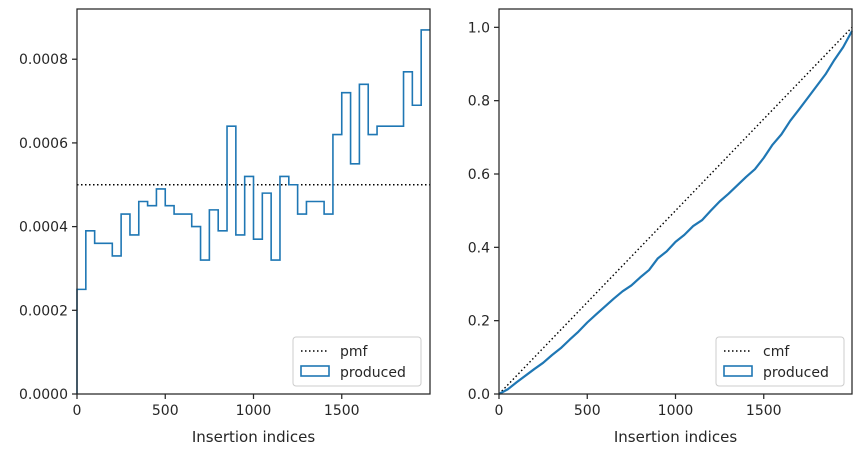 This screenshot has height=453, width=861. What do you see at coordinates (479, 322) in the screenshot?
I see `y-tick-label: 0.2` at bounding box center [479, 322].